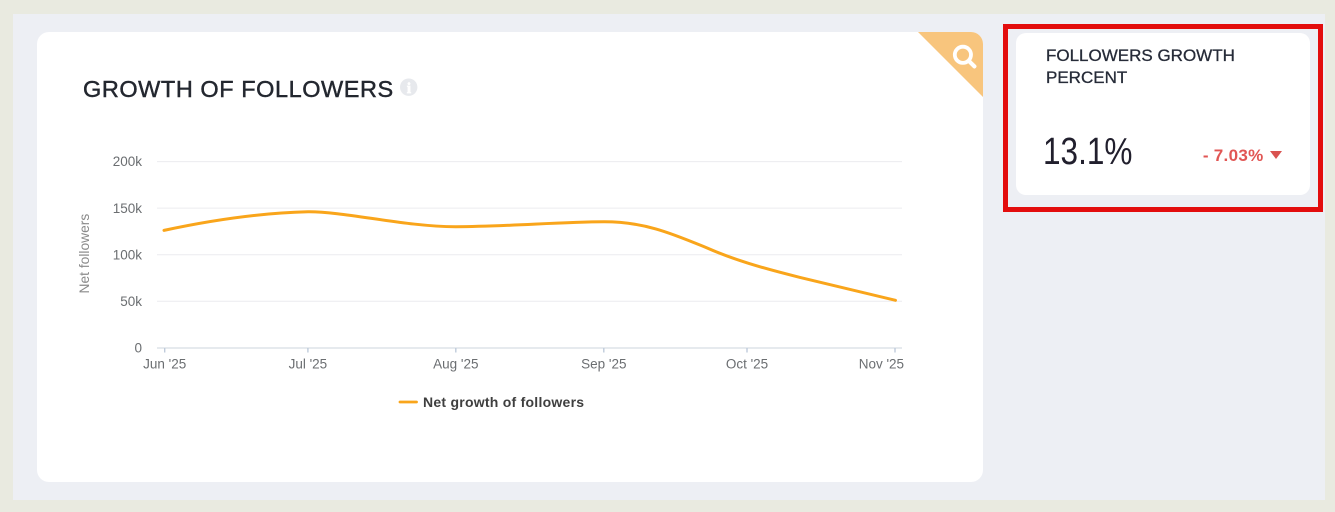  Describe the element at coordinates (128, 161) in the screenshot. I see `svg-text: 200k` at that location.